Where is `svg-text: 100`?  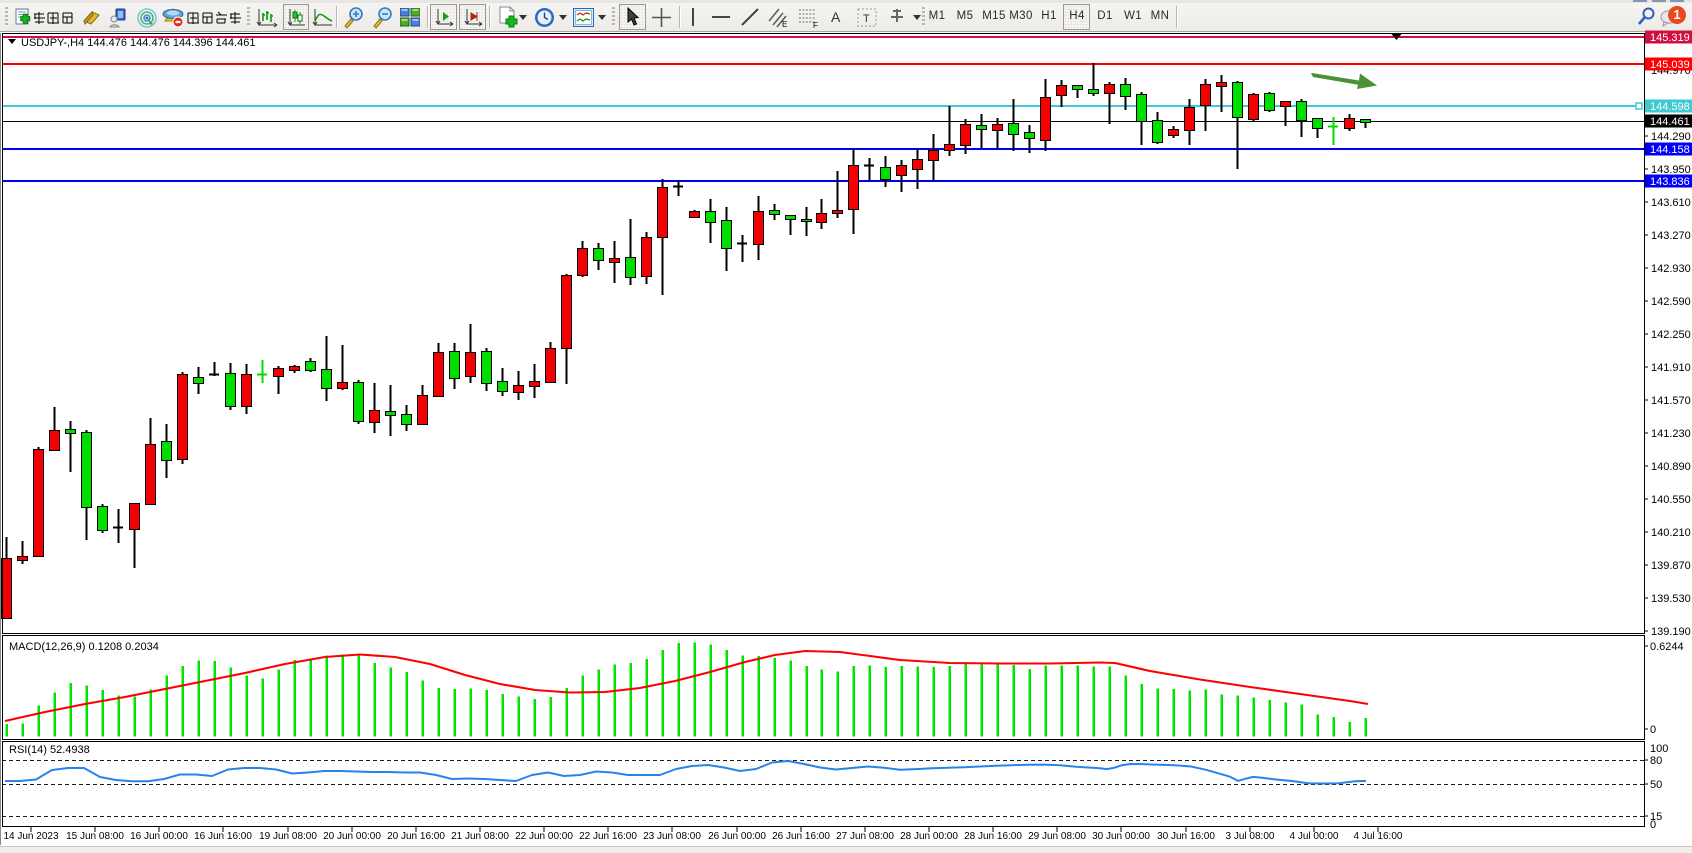
svg-text: 100 is located at coordinates (1659, 749).